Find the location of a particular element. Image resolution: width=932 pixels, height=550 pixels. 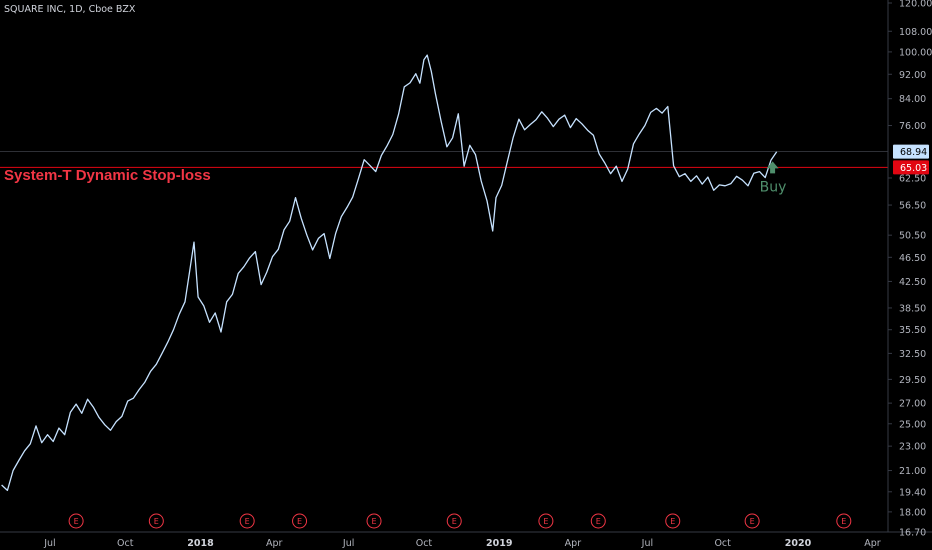

stop-loss-badge-label: 65.03 is located at coordinates (913, 168).